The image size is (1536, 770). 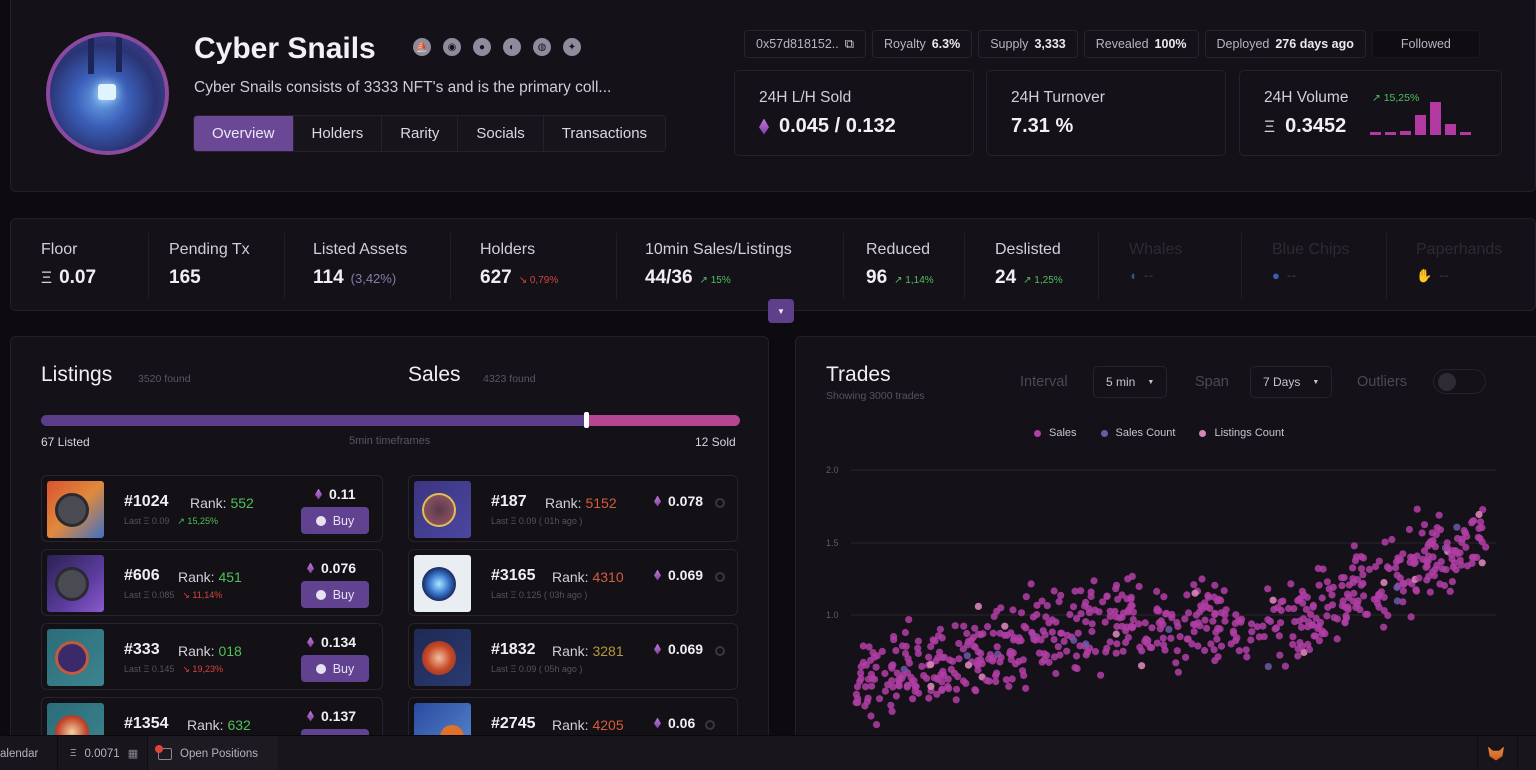 What do you see at coordinates (420, 133) in the screenshot?
I see `tab-rarity: Rarity` at bounding box center [420, 133].